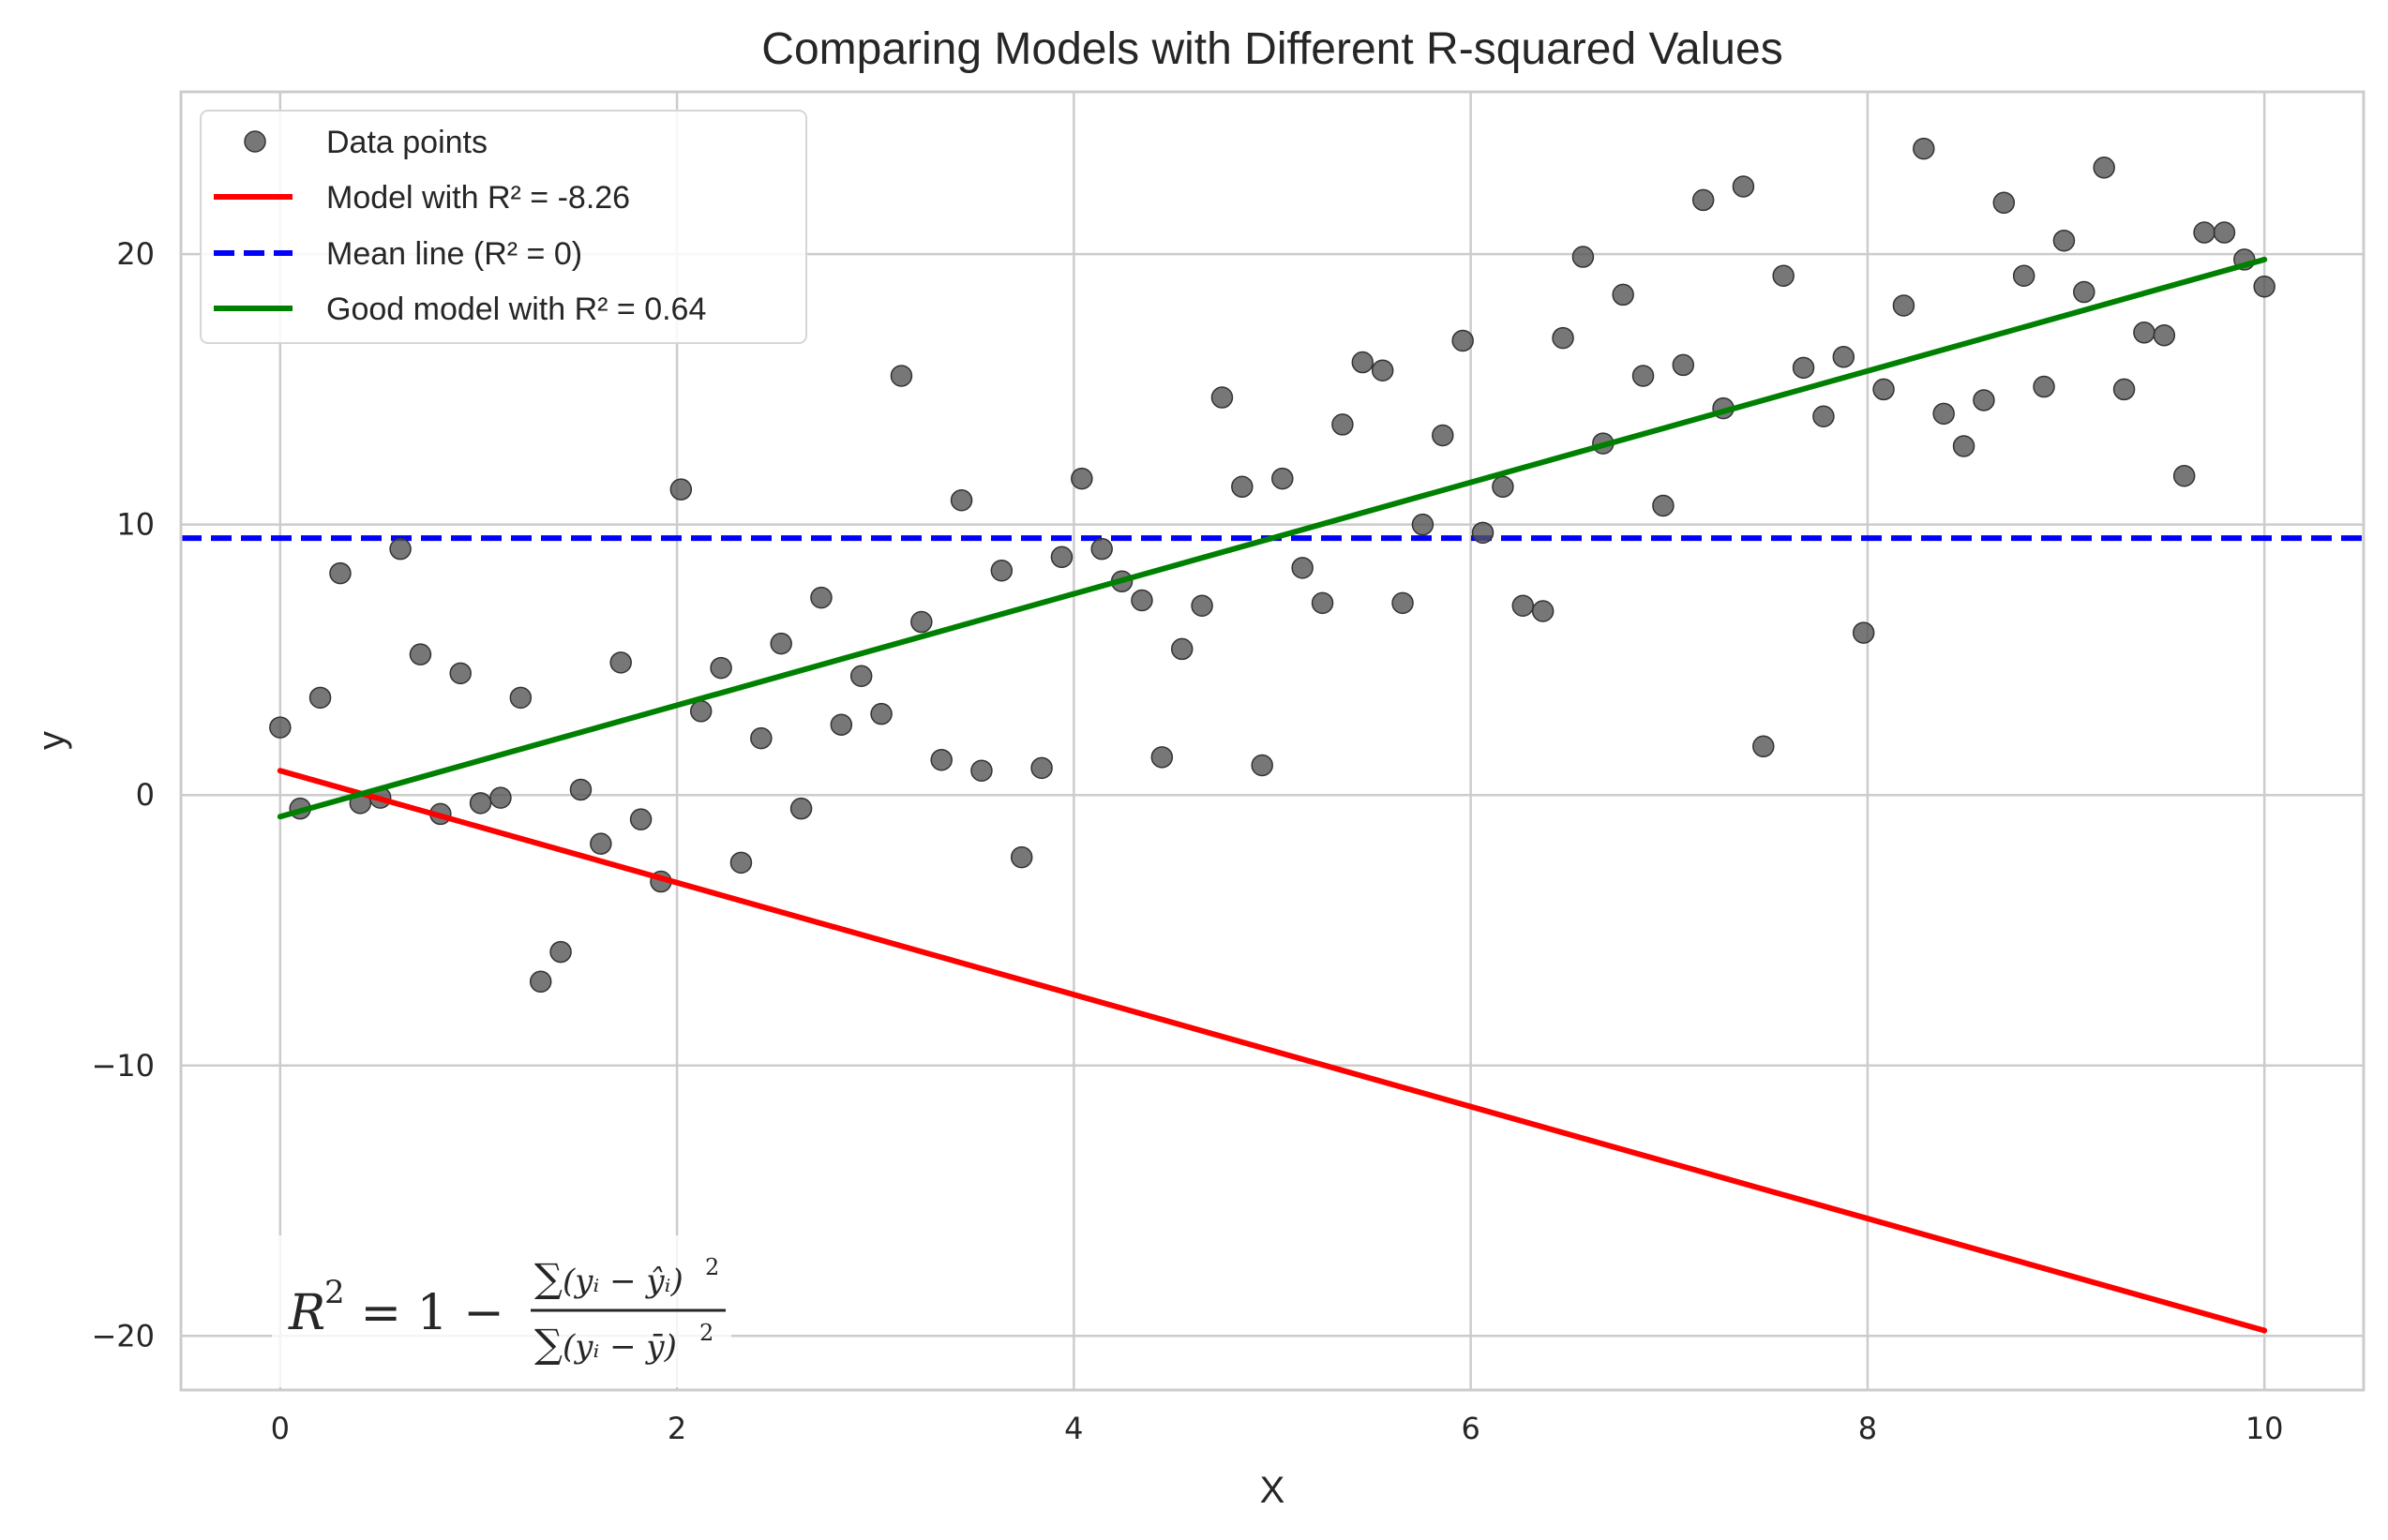  I want to click on formula-equals: = 1 −, so click(432, 1313).